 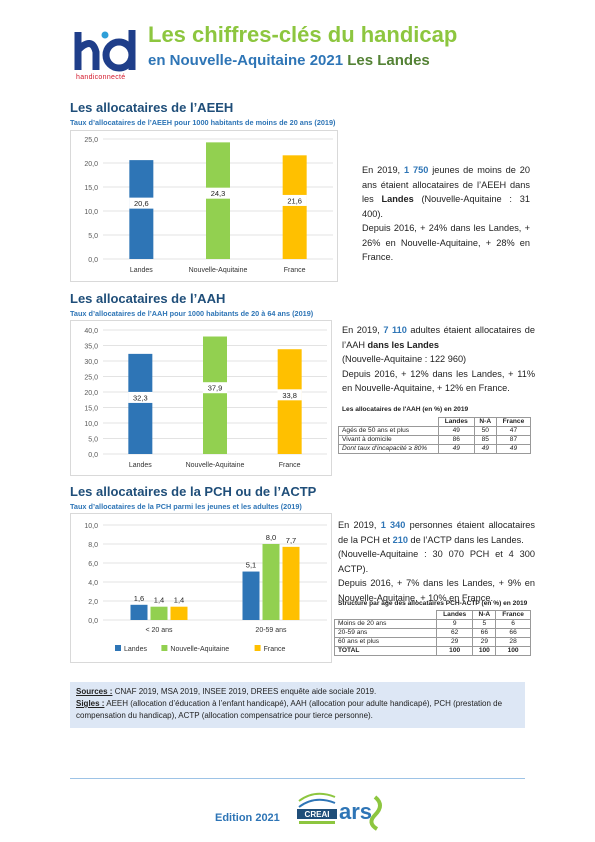 What do you see at coordinates (90, 703) in the screenshot?
I see `sigles-label: Sigles :` at bounding box center [90, 703].